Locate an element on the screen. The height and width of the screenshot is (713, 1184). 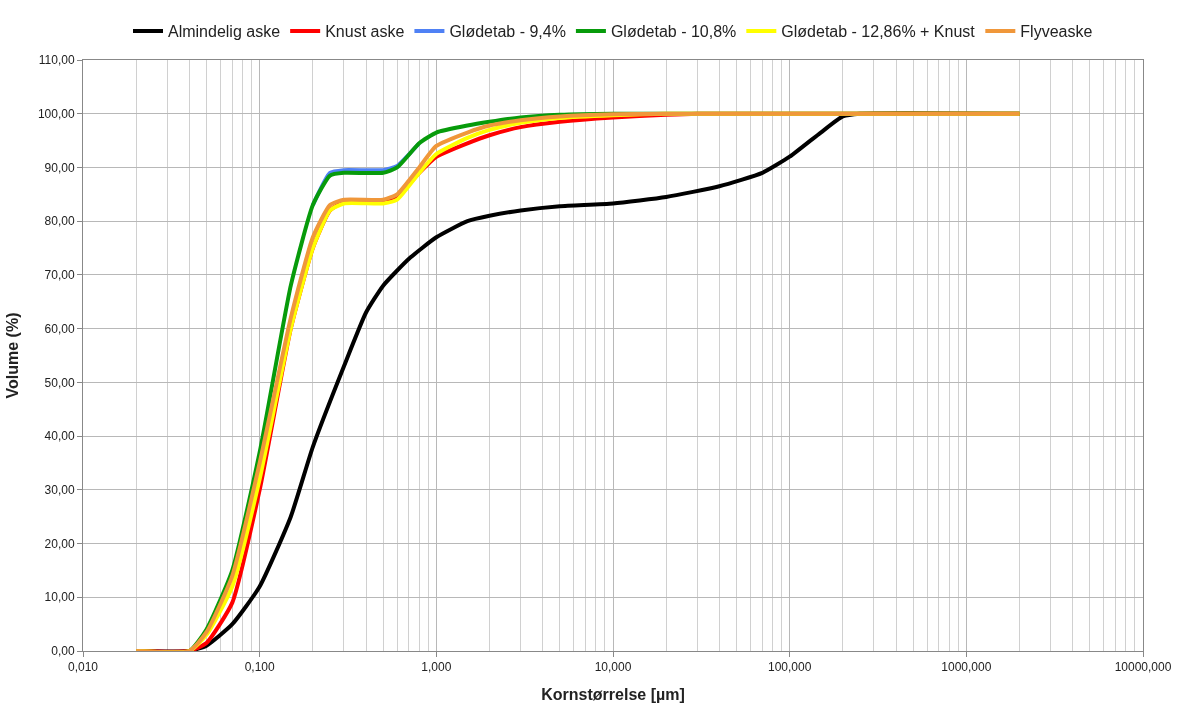
legend-label: Glødetab - 10,8% is located at coordinates (673, 32).